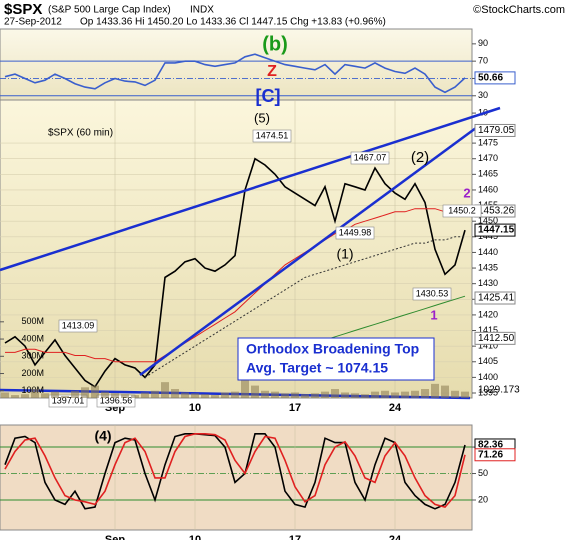 Image resolution: width=570 pixels, height=545 pixels. I want to click on x-tick-label: 24, so click(395, 537).